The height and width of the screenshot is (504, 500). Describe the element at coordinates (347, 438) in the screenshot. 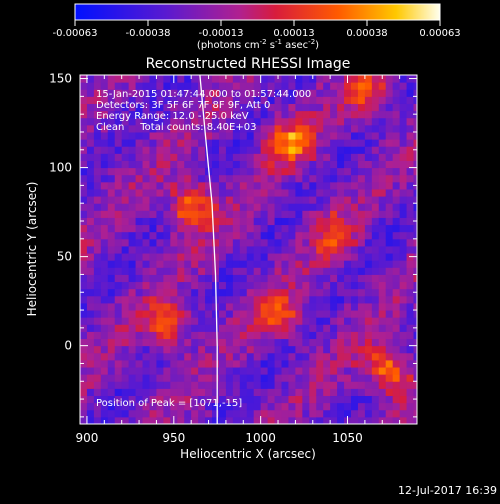

I see `x-tick-label: 1050` at that location.